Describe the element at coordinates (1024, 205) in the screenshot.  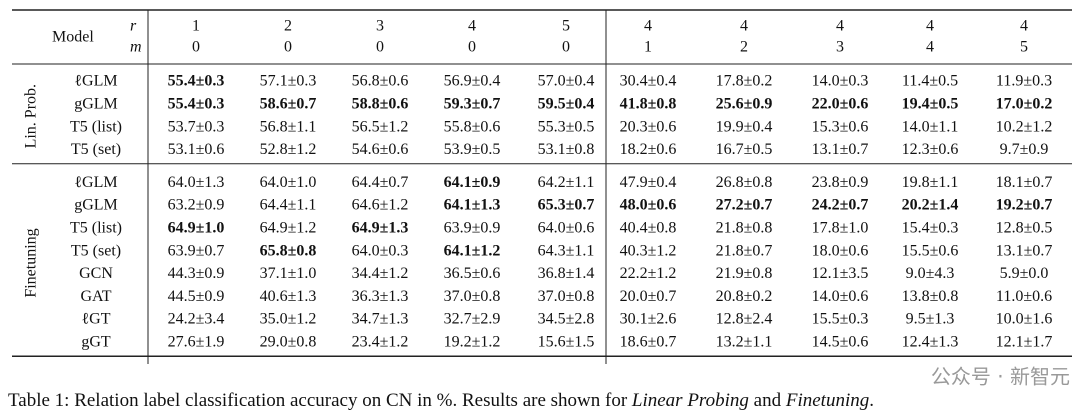
I see `cell: 19.2±0.7` at that location.